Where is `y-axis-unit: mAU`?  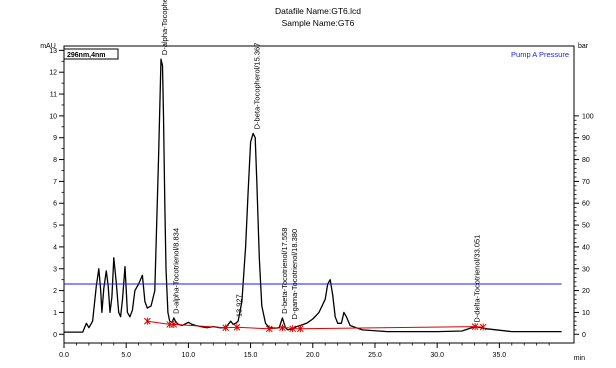
y-axis-unit: mAU is located at coordinates (48, 46).